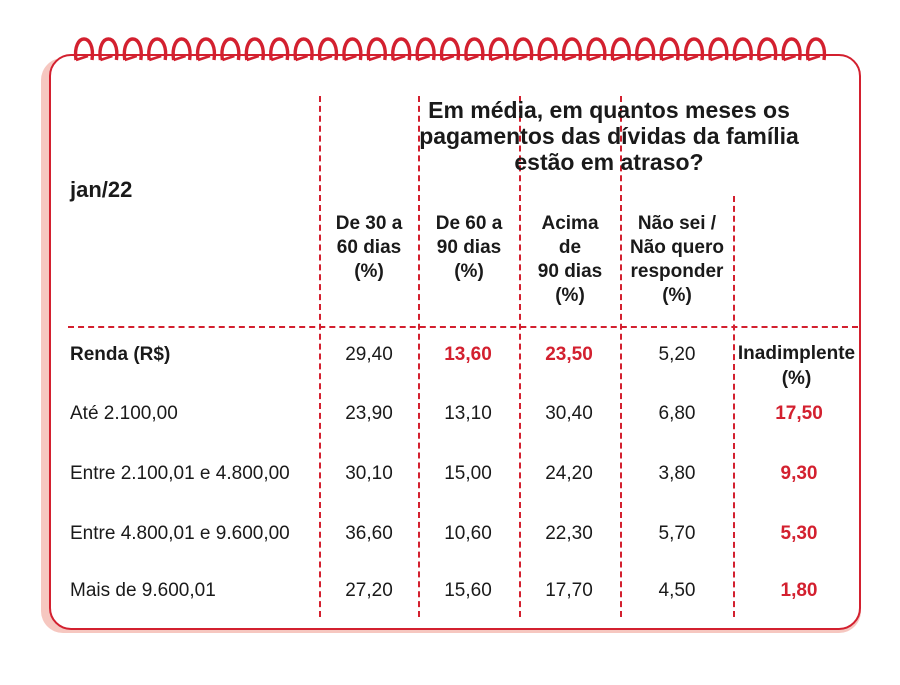 This screenshot has height=685, width=900. I want to click on table-cell: 5,20, so click(677, 354).